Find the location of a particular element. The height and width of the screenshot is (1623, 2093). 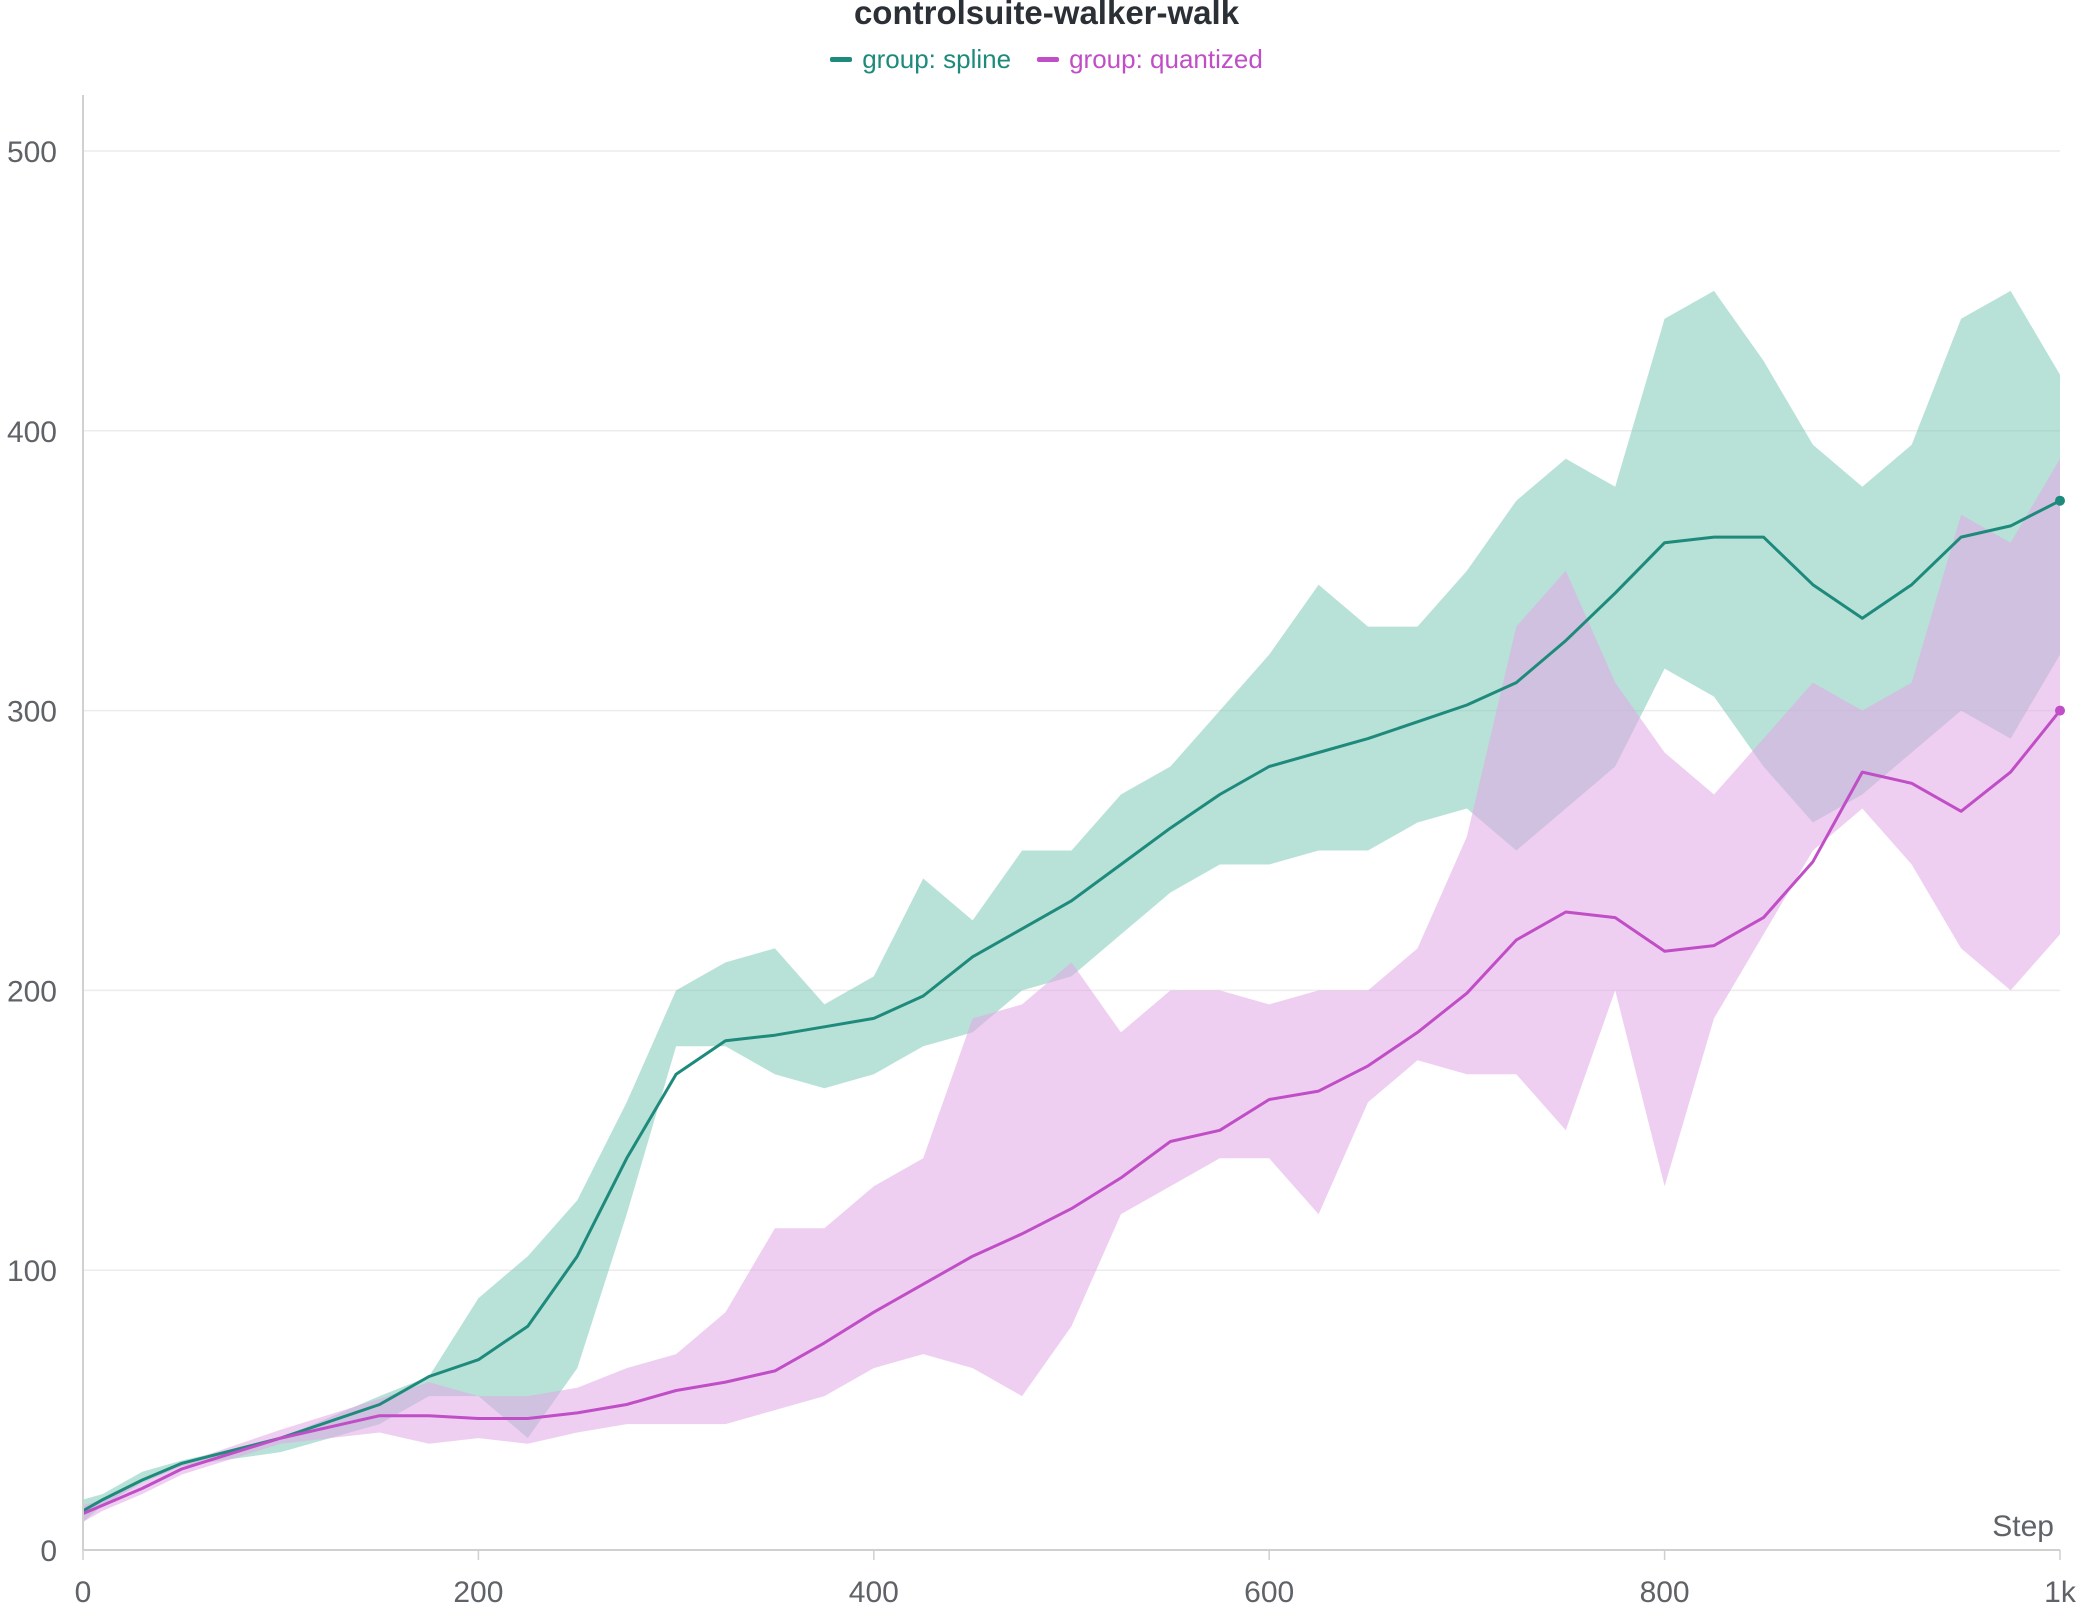

x-axis-label: Step is located at coordinates (2023, 1526).